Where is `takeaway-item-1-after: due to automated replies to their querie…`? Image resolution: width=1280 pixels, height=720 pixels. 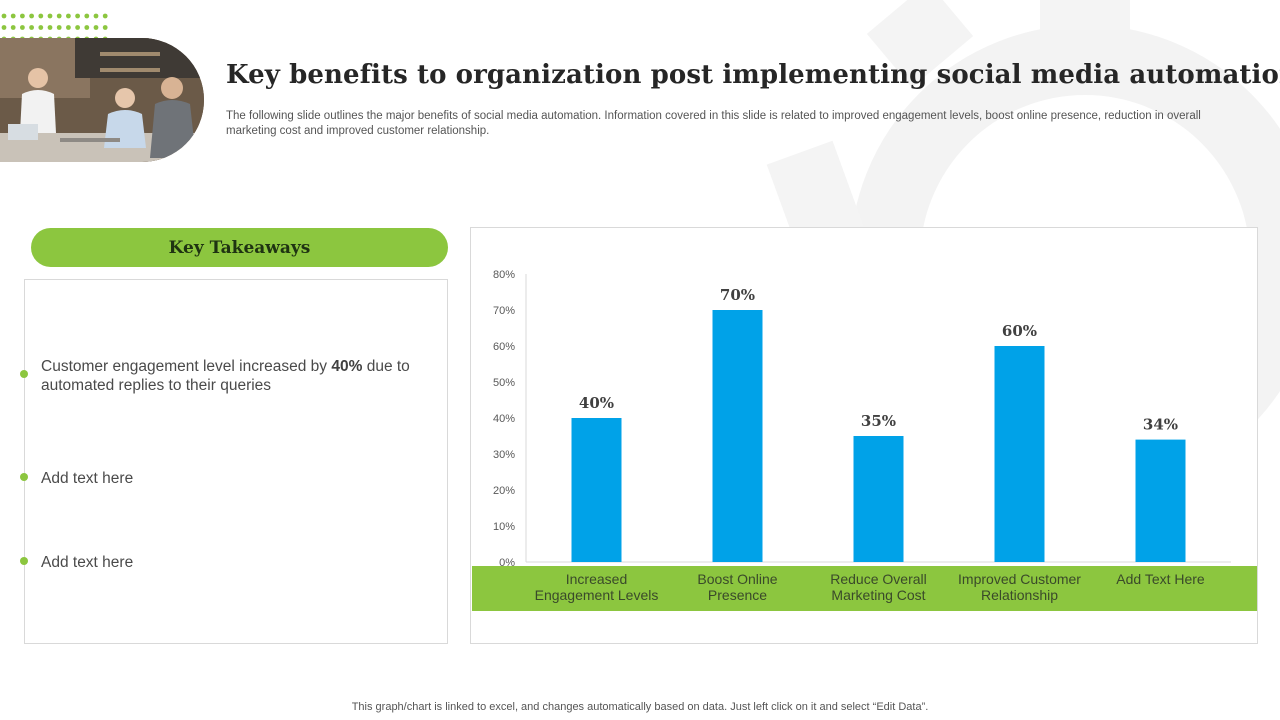
takeaway-item-1-after: due to automated replies to their querie… is located at coordinates (225, 376).